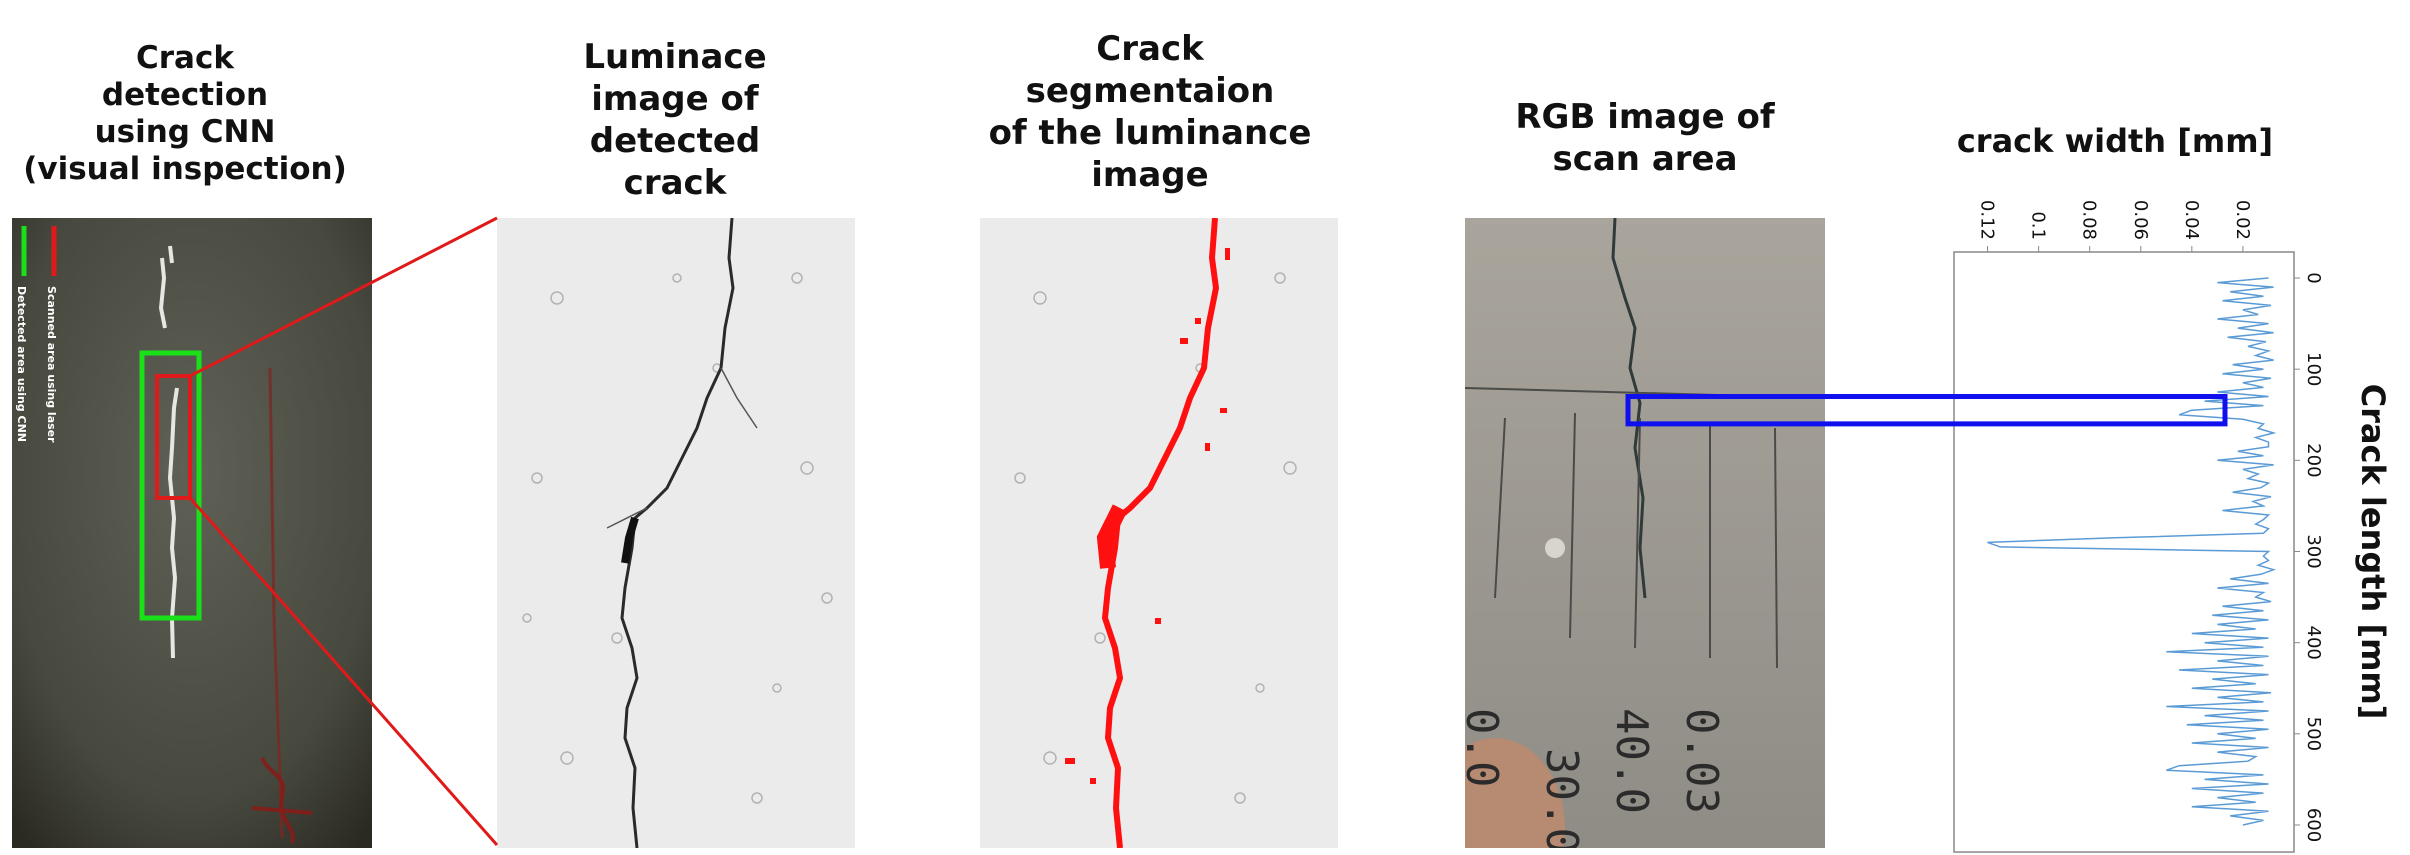 The image size is (2410, 855). Describe the element at coordinates (1515, 793) in the screenshot. I see `finger` at that location.